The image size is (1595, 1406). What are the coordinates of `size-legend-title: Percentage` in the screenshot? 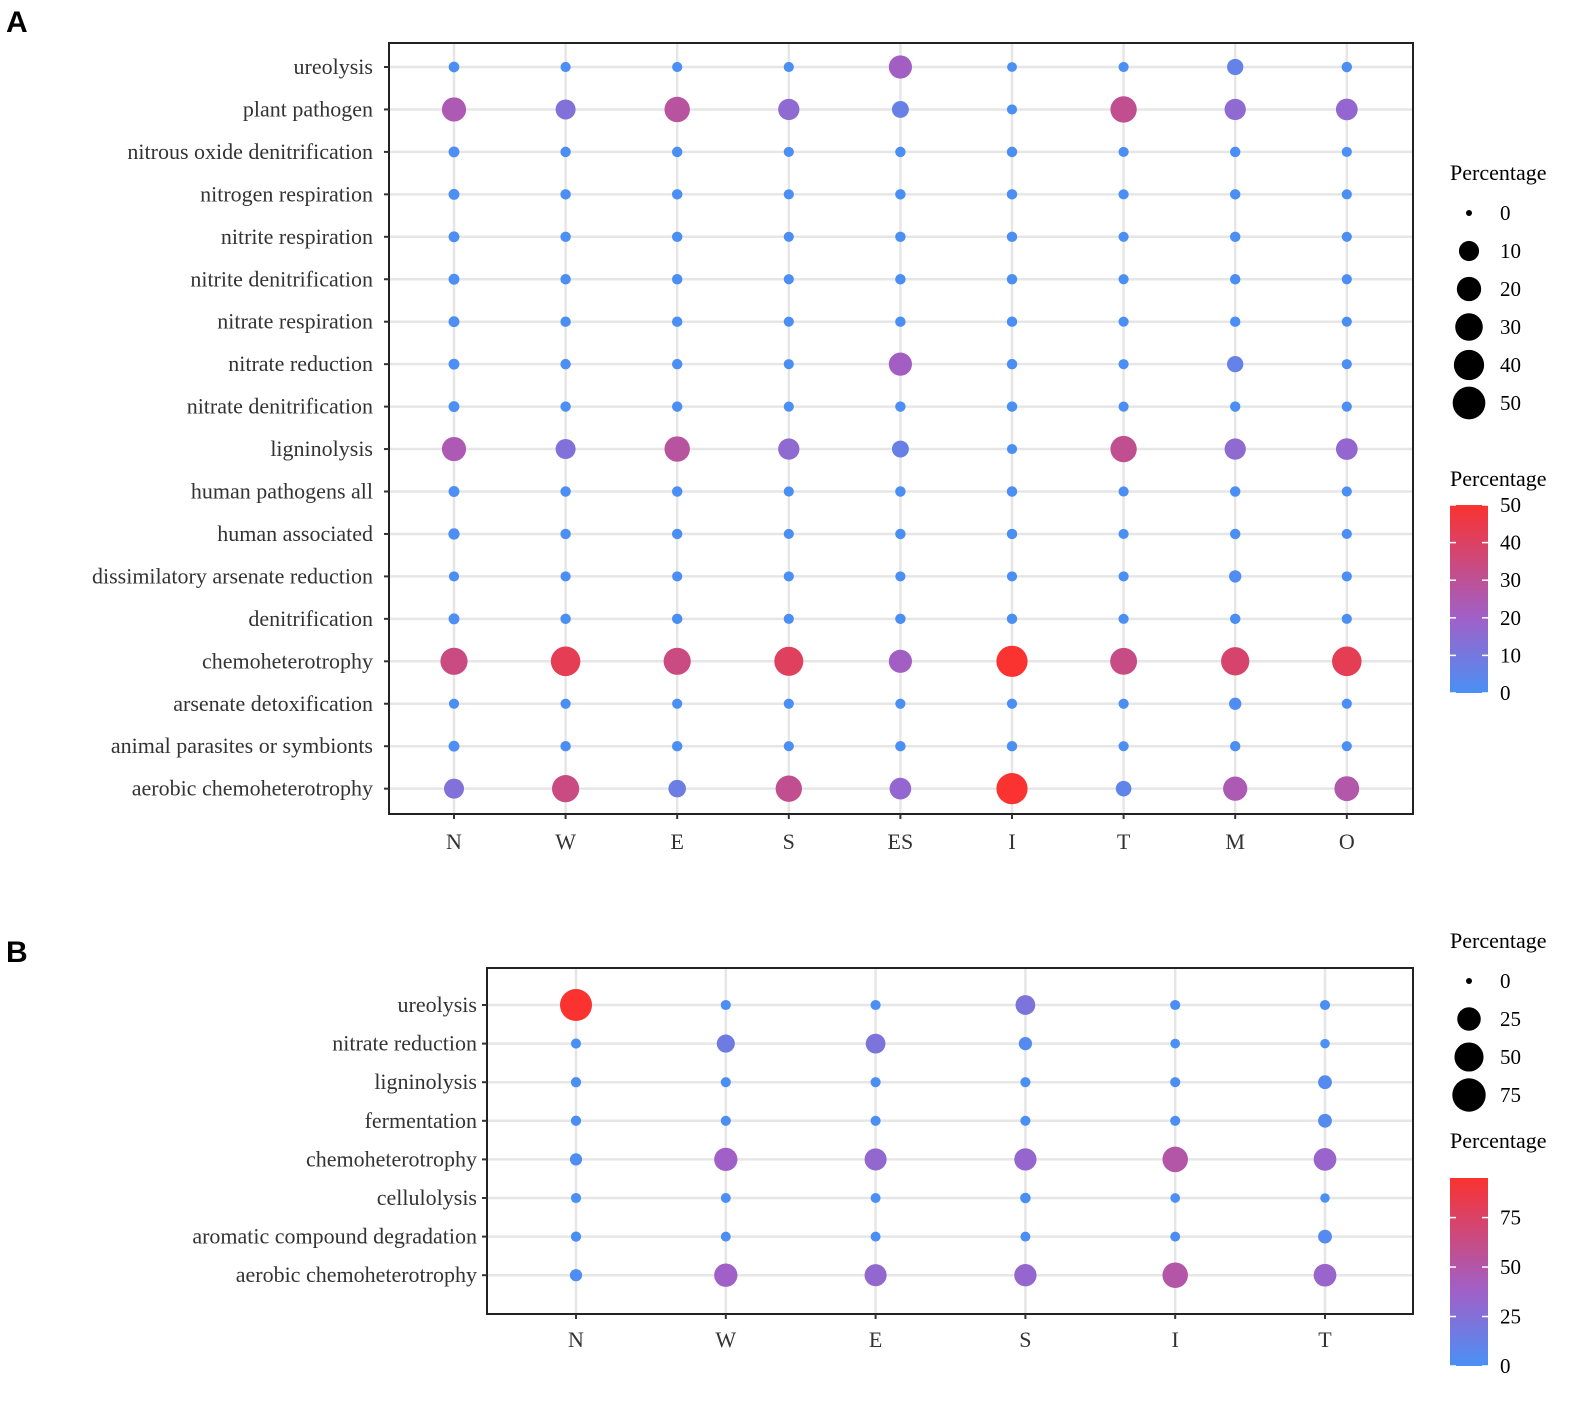 It's located at (1498, 172).